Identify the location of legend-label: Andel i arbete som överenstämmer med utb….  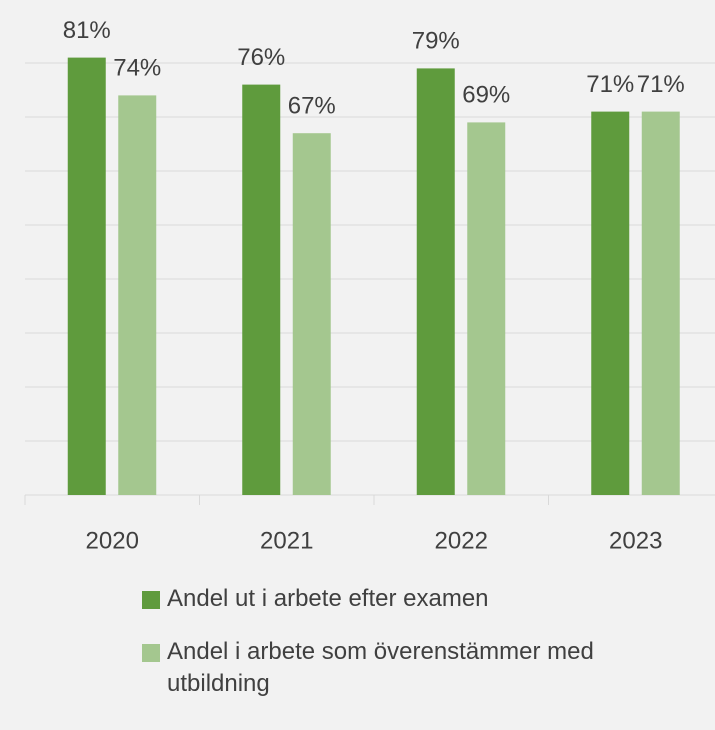
(380, 667).